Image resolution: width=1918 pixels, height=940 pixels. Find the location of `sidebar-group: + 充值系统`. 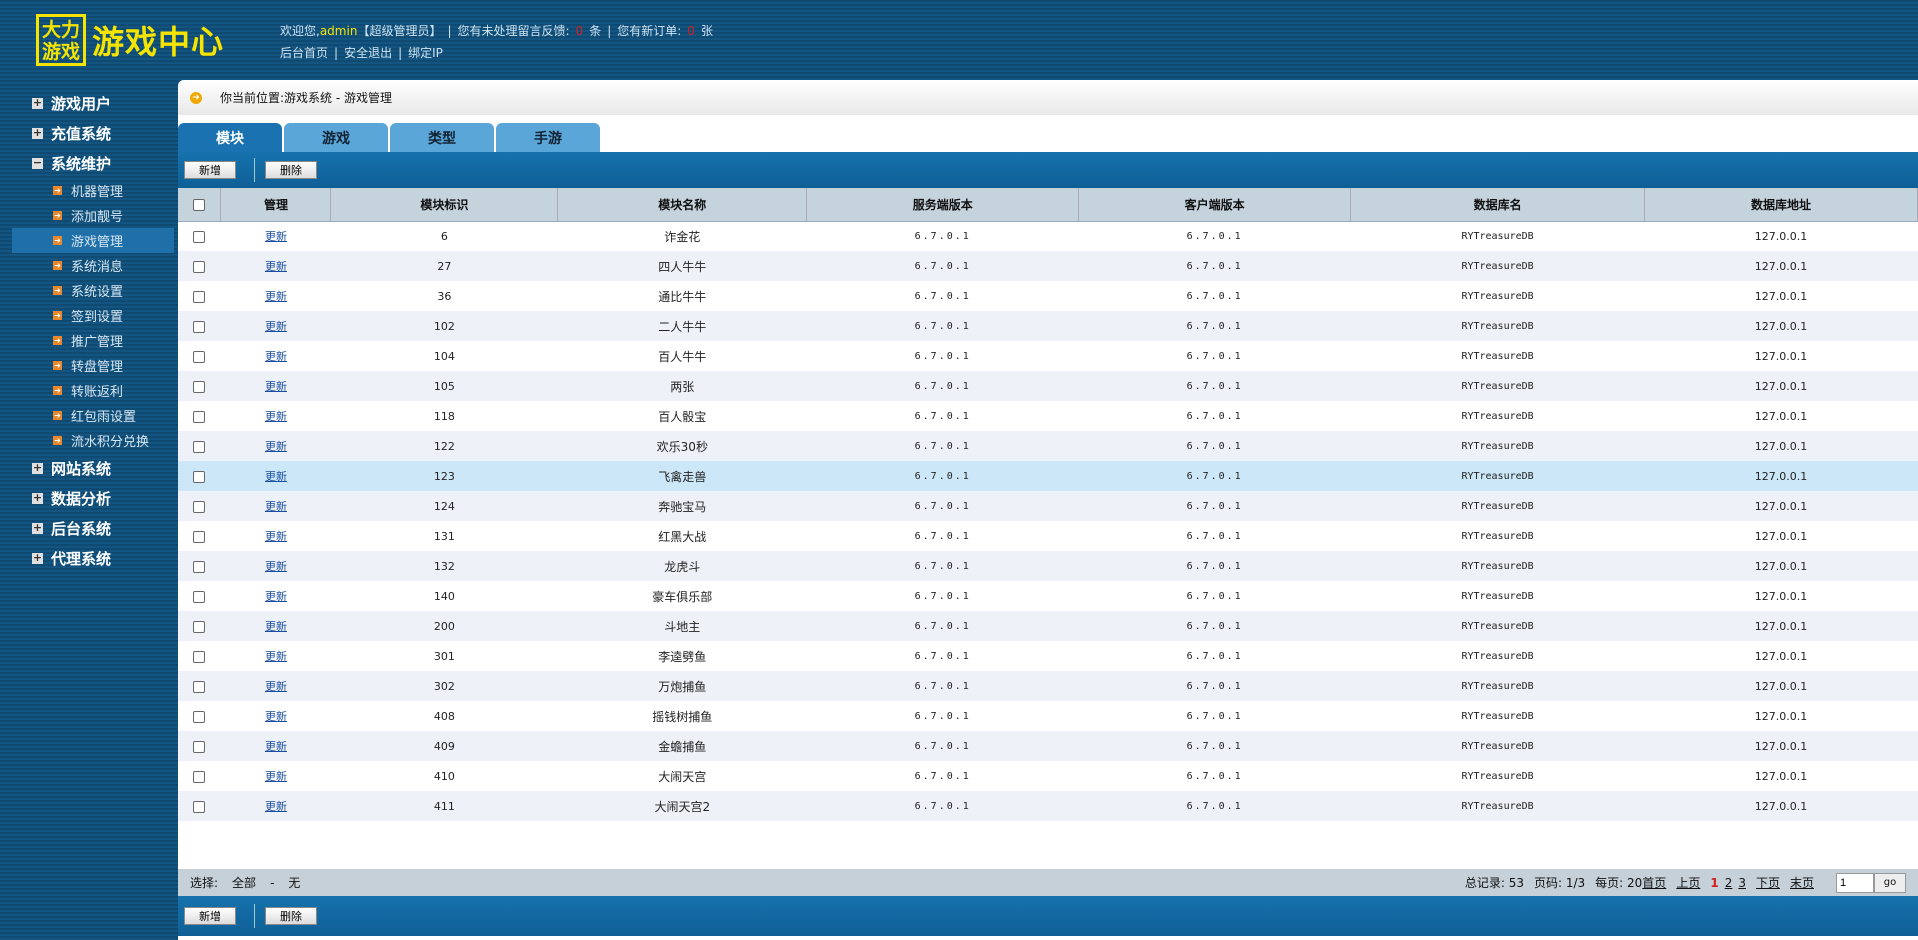

sidebar-group: + 充值系统 is located at coordinates (87, 133).